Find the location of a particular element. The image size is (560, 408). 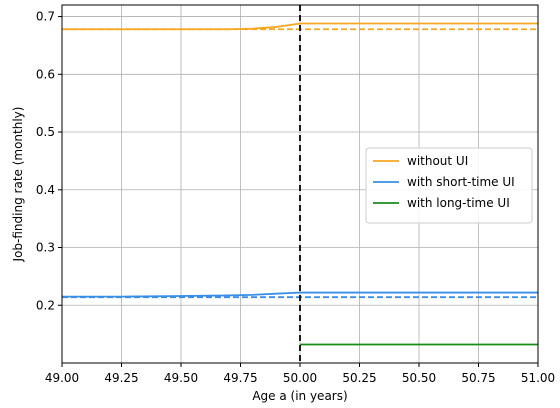

x-tick-label: 49.75 is located at coordinates (240, 378).